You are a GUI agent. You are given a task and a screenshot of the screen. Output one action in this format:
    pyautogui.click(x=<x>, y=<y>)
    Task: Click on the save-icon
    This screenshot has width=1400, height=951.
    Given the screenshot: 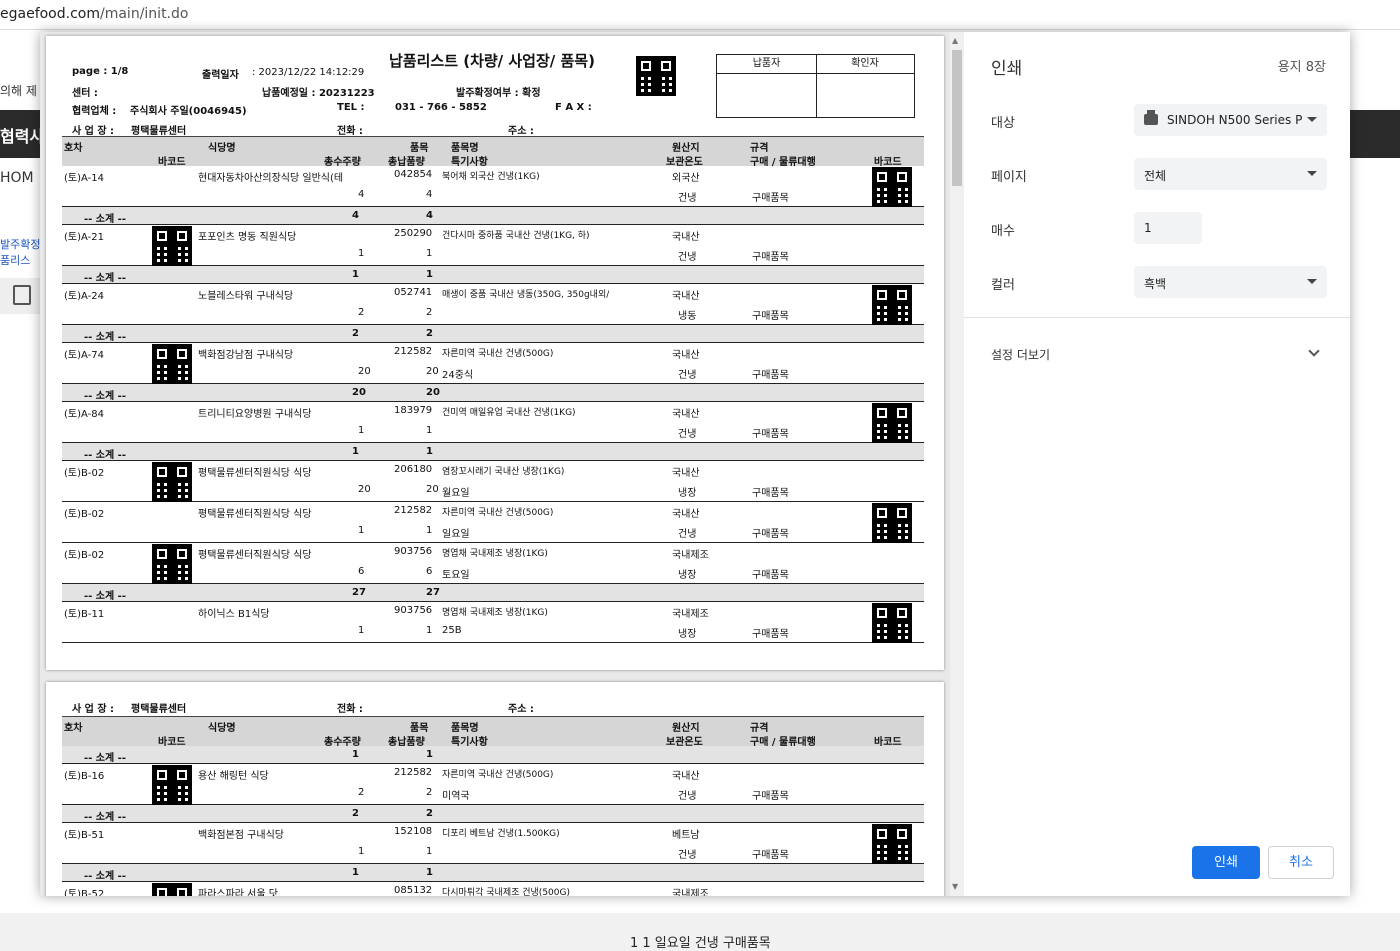 What is the action you would take?
    pyautogui.click(x=22, y=295)
    